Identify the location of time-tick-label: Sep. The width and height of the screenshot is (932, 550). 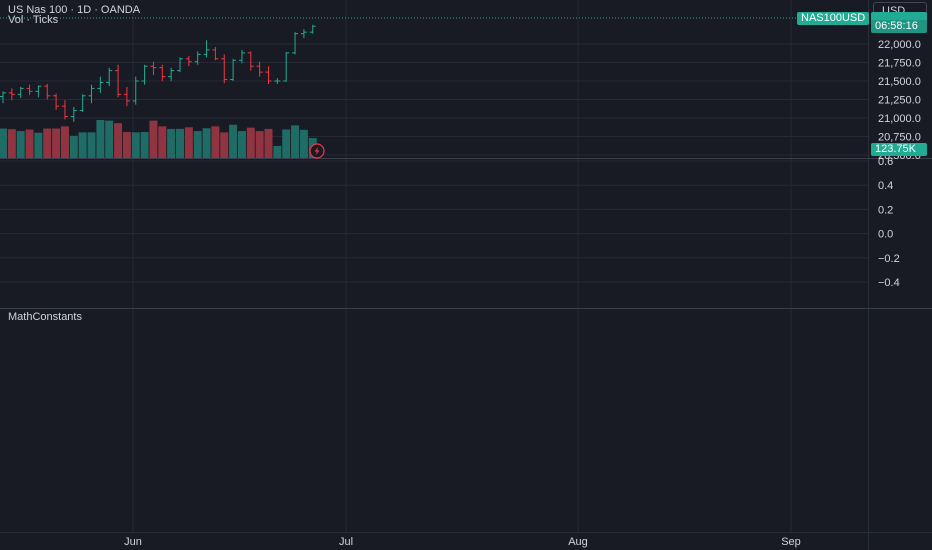
(791, 542).